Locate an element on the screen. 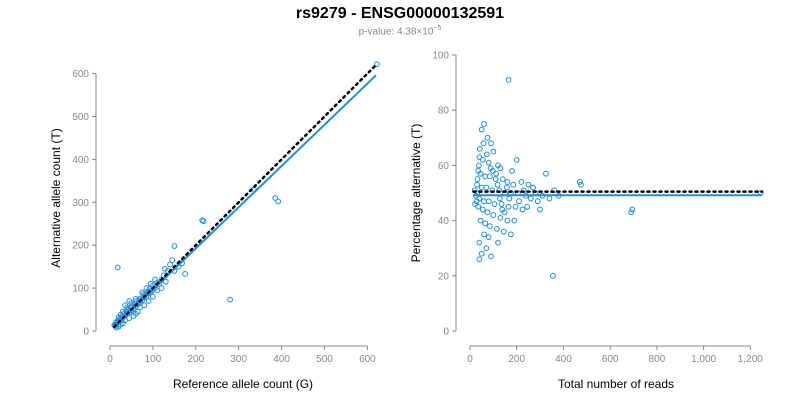 The height and width of the screenshot is (400, 800). right-x-tick-label: 800 is located at coordinates (657, 359).